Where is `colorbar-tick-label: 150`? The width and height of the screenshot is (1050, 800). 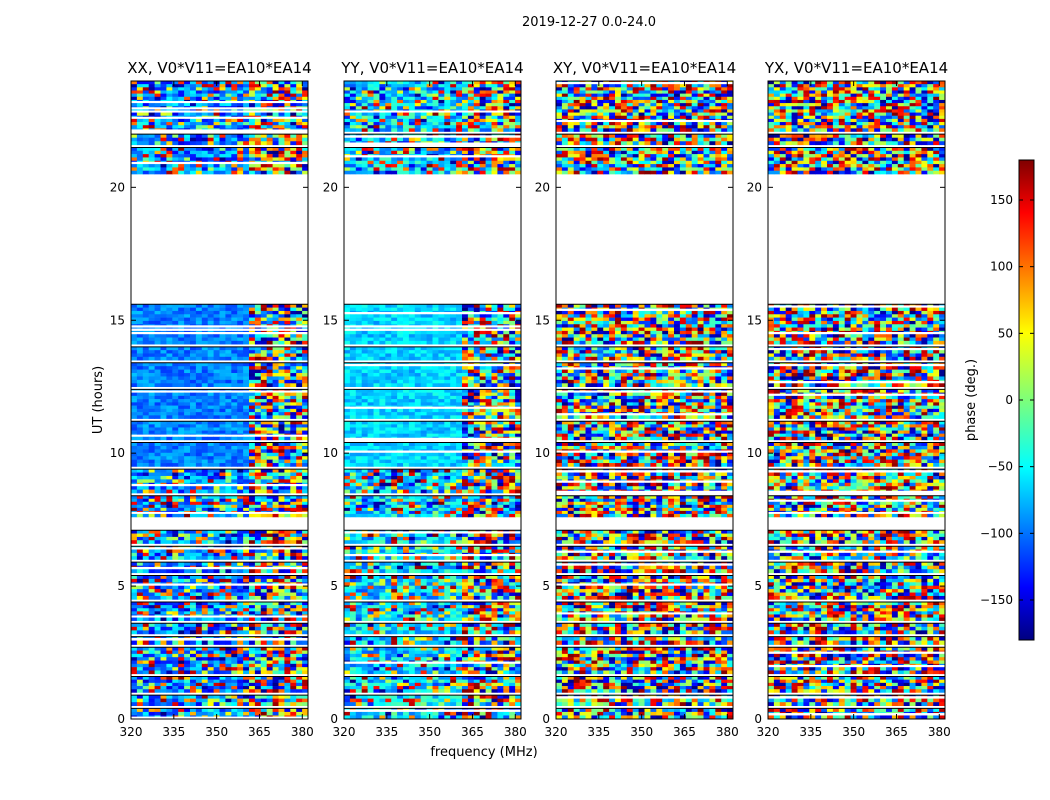 colorbar-tick-label: 150 is located at coordinates (1001, 200).